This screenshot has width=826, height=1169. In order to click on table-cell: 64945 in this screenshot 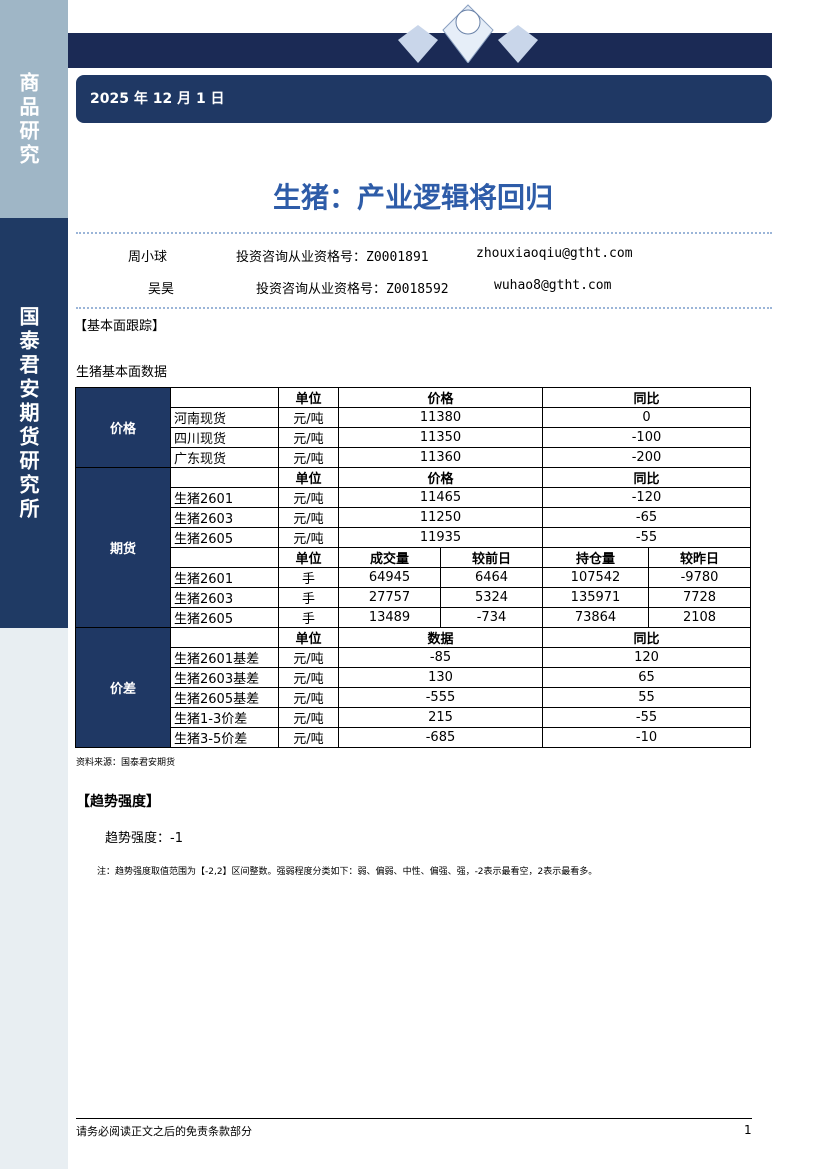, I will do `click(389, 577)`.